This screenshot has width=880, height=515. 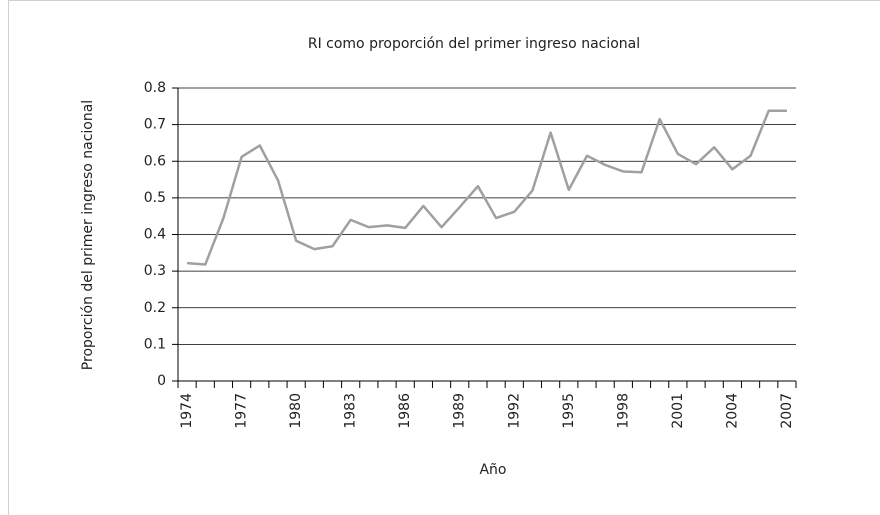 What do you see at coordinates (88, 235) in the screenshot?
I see `y-axis-label: Proporción del primer ingreso nacional` at bounding box center [88, 235].